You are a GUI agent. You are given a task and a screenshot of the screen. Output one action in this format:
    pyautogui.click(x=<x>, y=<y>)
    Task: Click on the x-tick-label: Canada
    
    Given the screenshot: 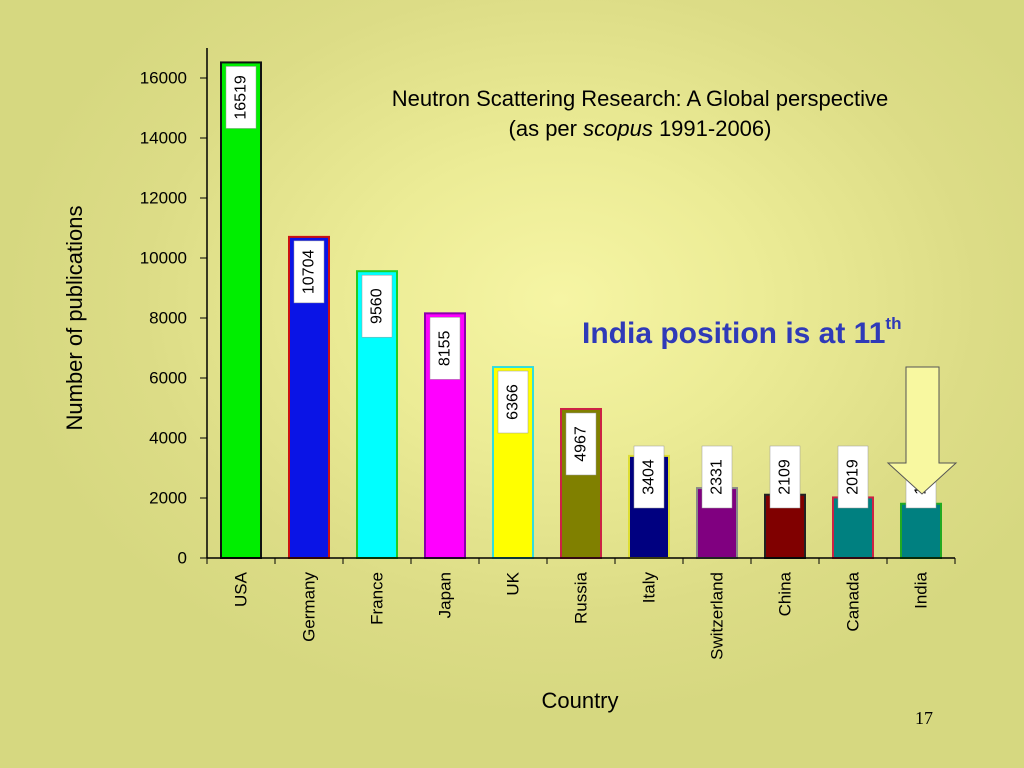 What is the action you would take?
    pyautogui.click(x=853, y=601)
    